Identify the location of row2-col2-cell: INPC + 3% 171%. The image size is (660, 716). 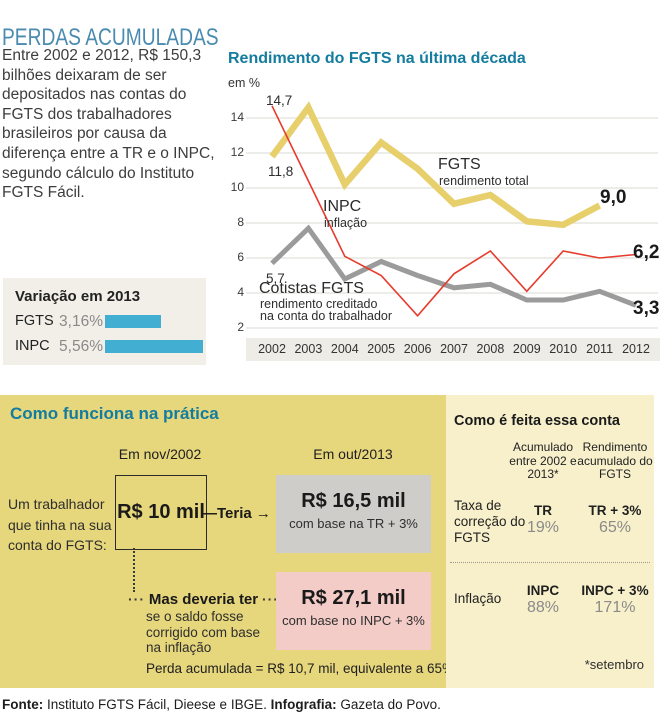
(615, 600).